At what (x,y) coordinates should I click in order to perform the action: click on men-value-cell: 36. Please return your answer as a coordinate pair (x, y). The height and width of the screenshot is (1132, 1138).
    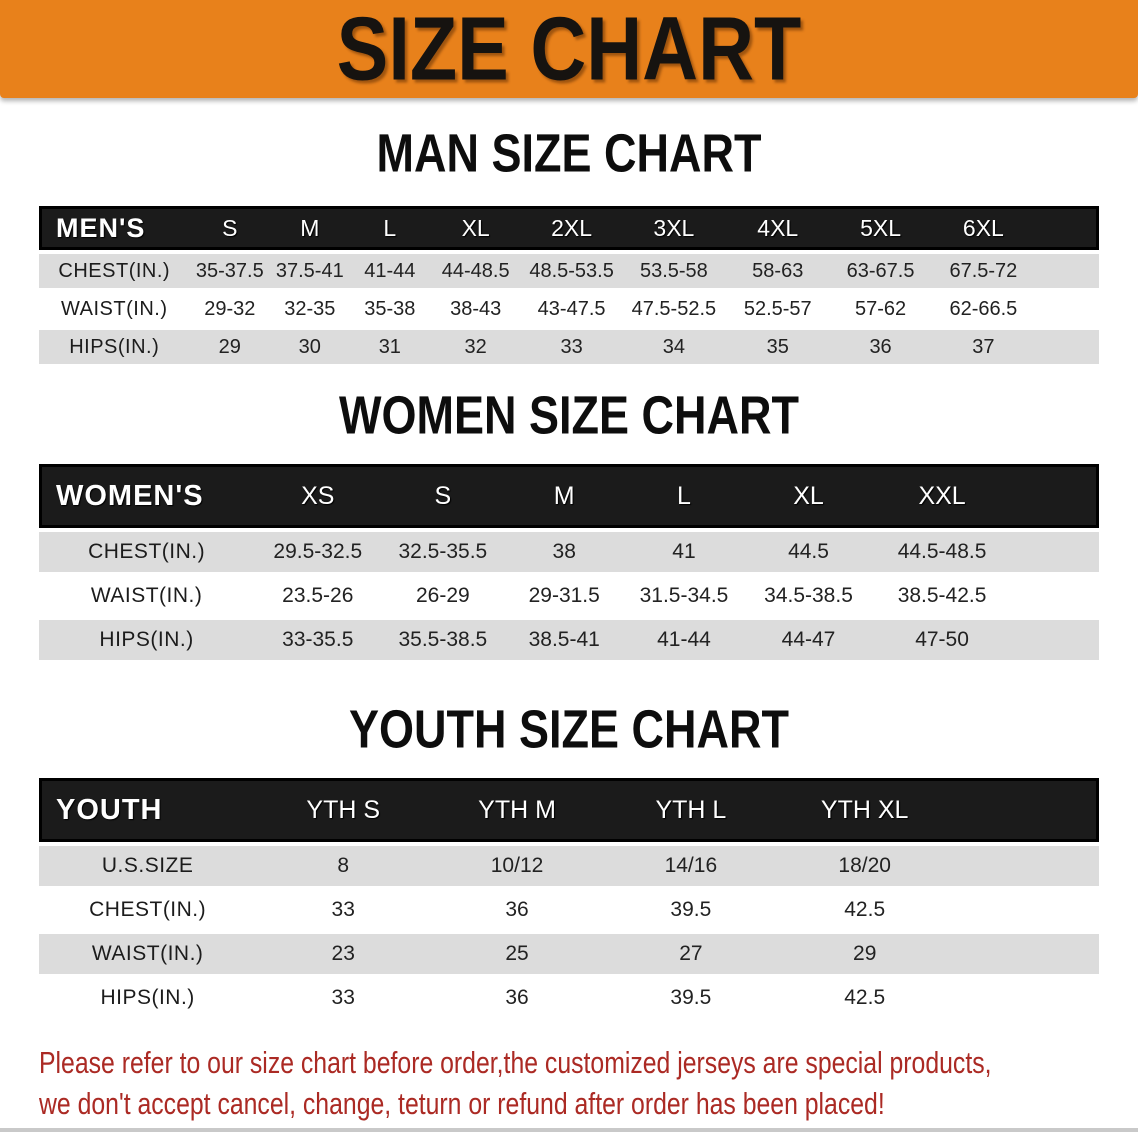
    Looking at the image, I should click on (880, 347).